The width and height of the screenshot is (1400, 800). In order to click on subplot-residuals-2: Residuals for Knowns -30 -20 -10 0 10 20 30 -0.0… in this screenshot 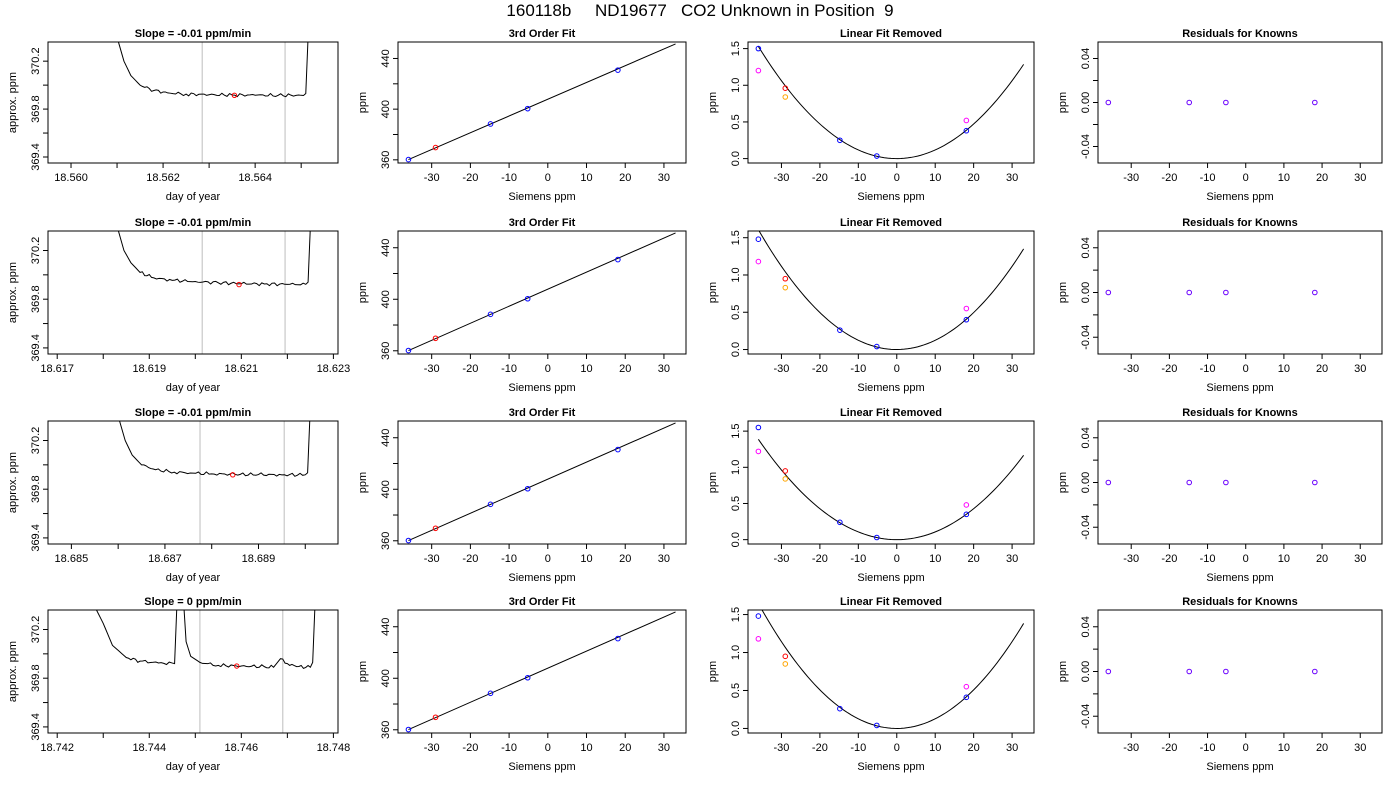, I will do `click(1220, 305)`.